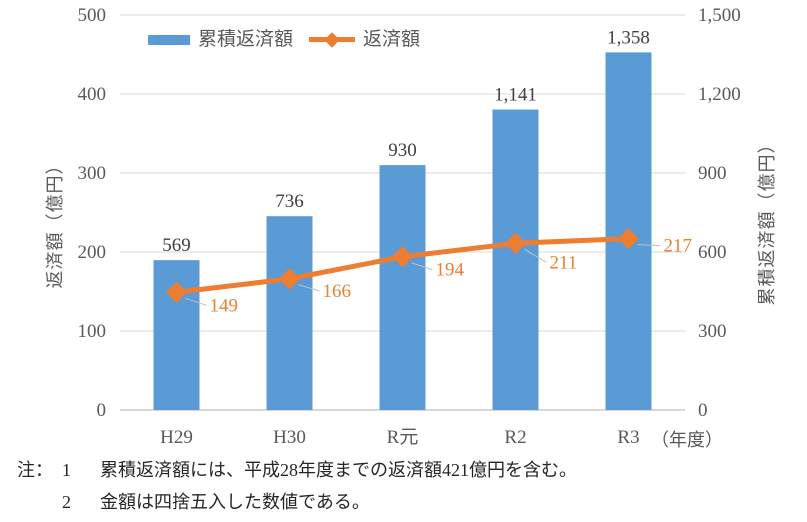 This screenshot has height=522, width=807. What do you see at coordinates (450, 270) in the screenshot?
I see `line-value-label: 194` at bounding box center [450, 270].